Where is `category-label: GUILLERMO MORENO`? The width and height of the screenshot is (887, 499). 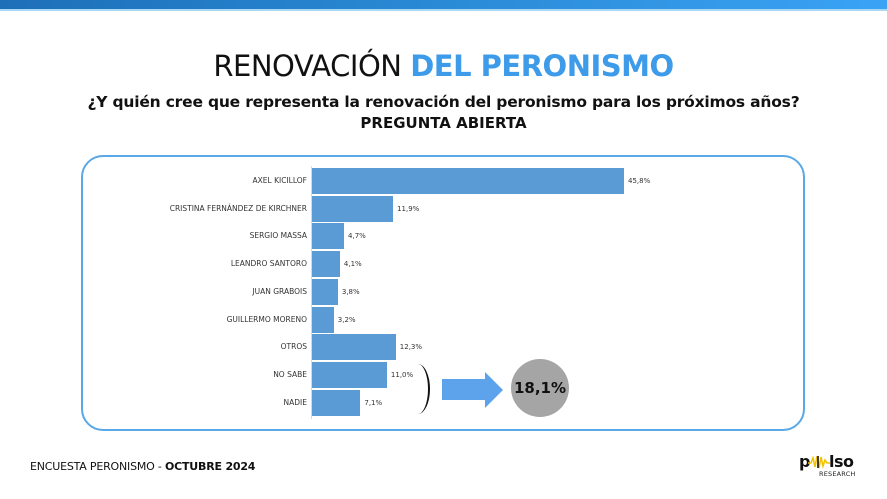
category-label: GUILLERMO MORENO is located at coordinates (266, 319).